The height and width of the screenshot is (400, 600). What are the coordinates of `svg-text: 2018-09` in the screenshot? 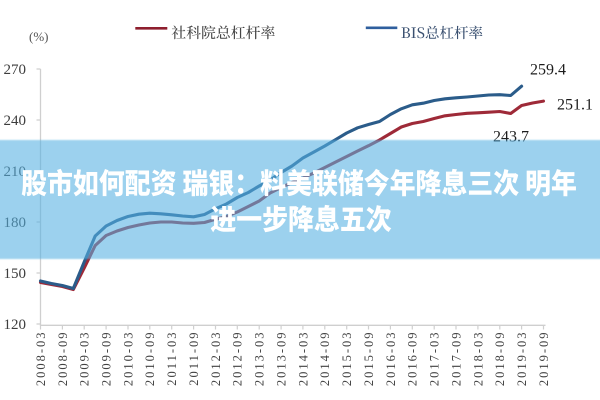 It's located at (500, 359).